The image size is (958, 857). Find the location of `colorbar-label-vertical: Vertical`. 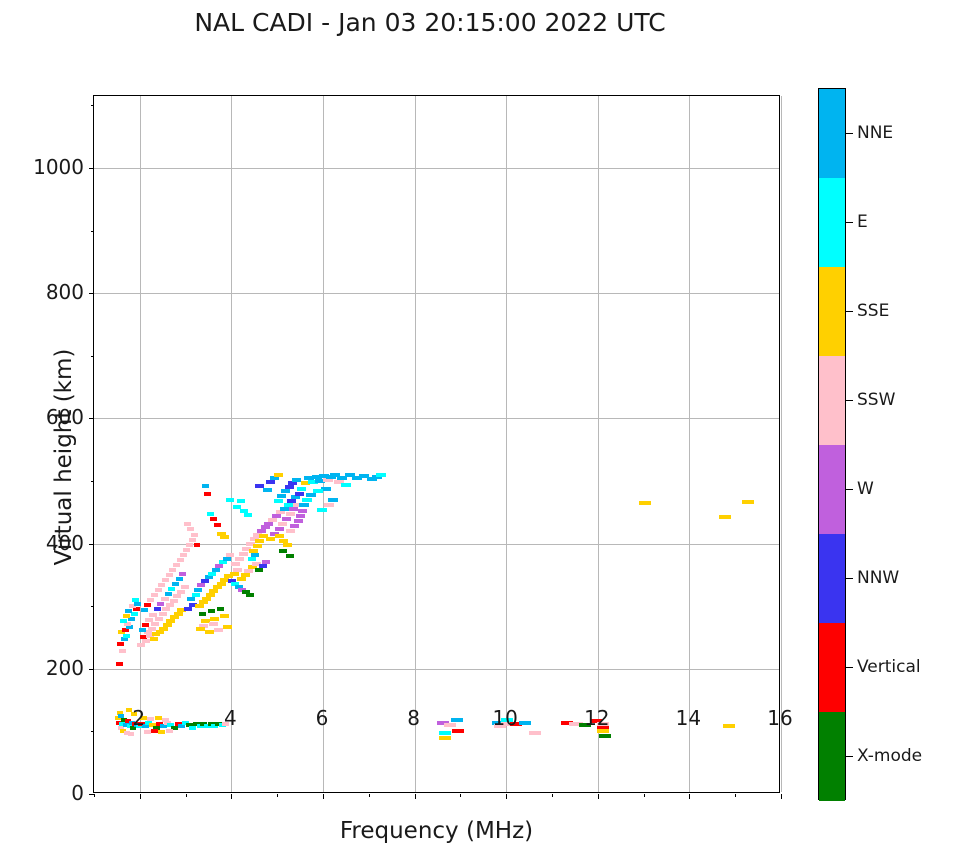

colorbar-label-vertical: Vertical is located at coordinates (889, 666).